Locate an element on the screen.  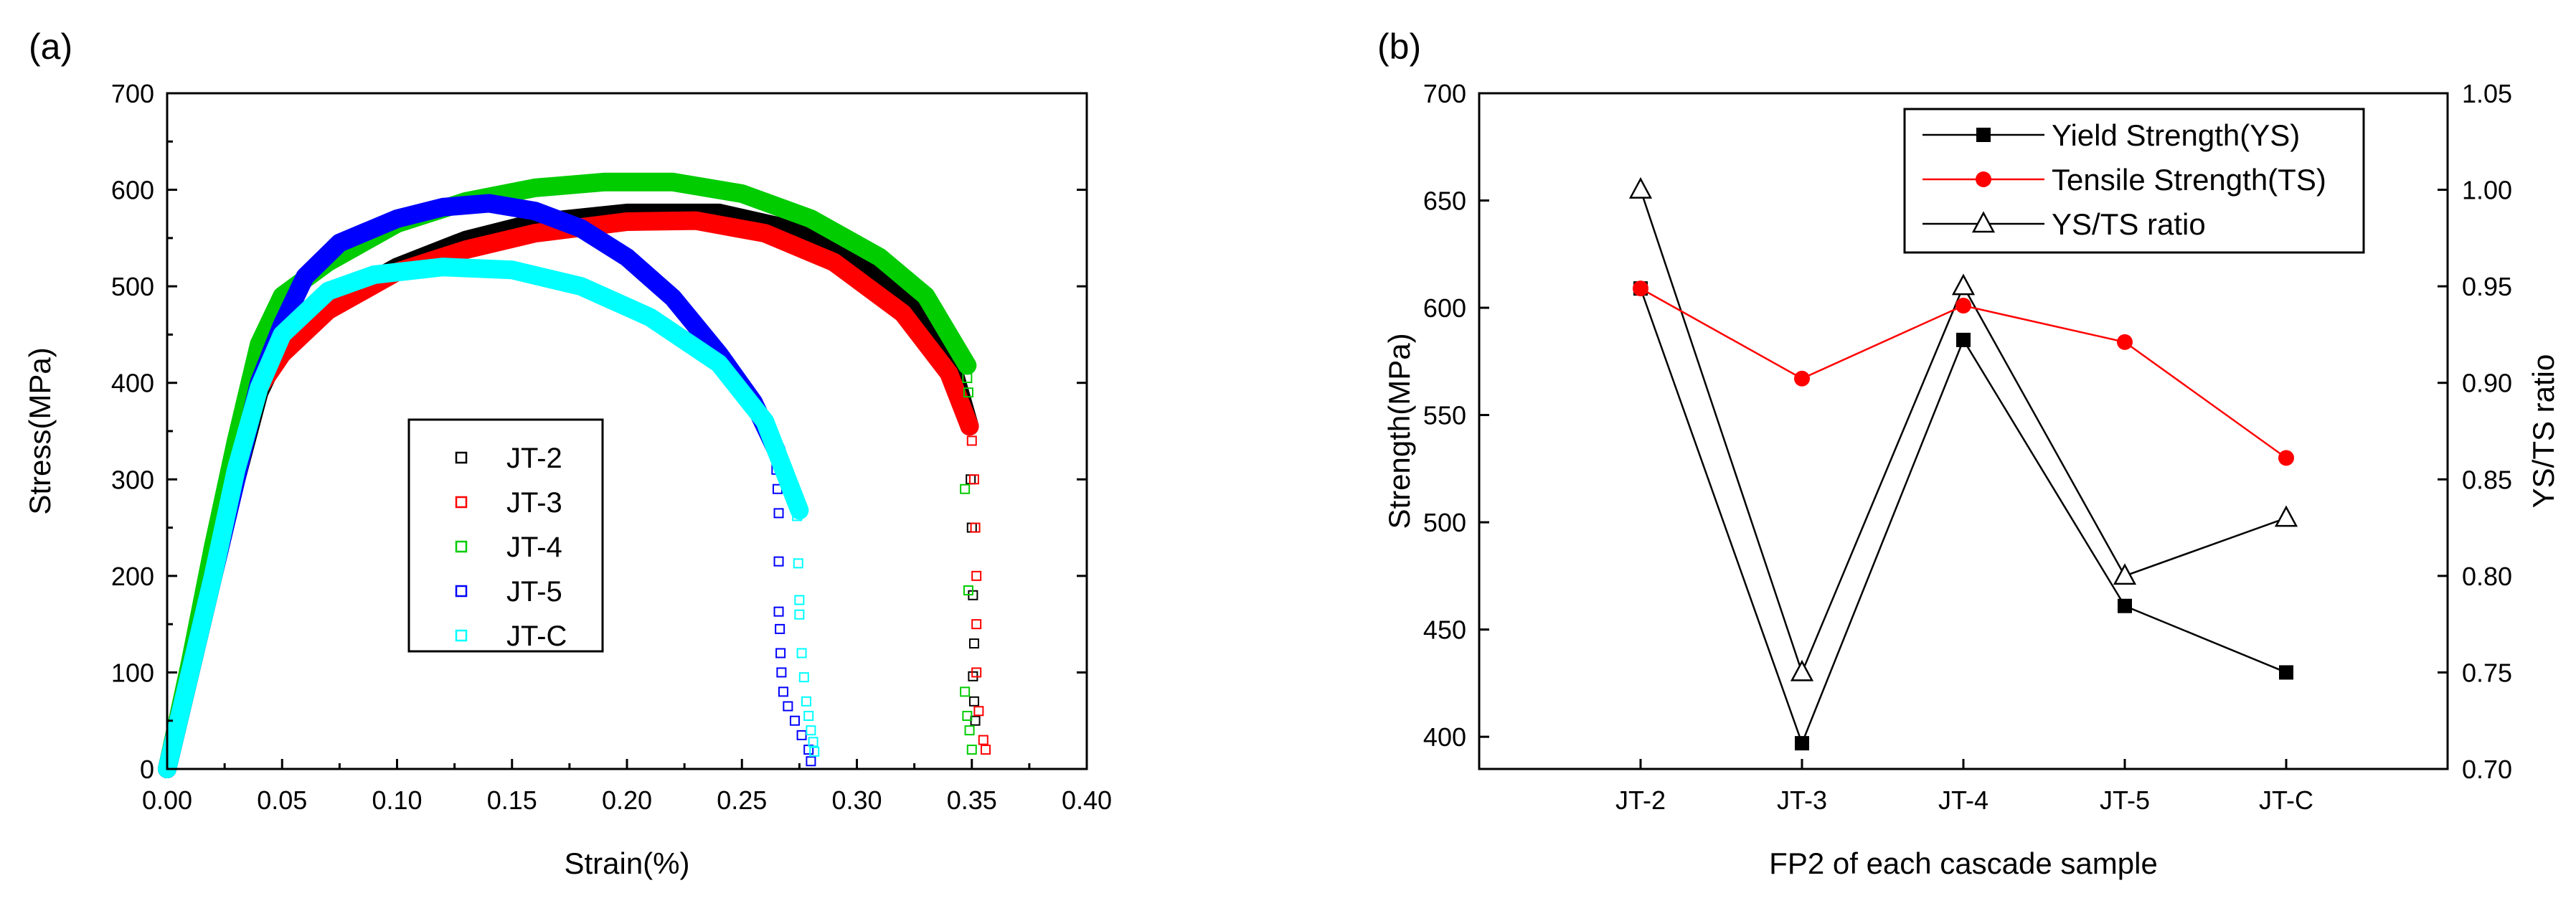
a-x-tick-label: 0.30 is located at coordinates (856, 800).